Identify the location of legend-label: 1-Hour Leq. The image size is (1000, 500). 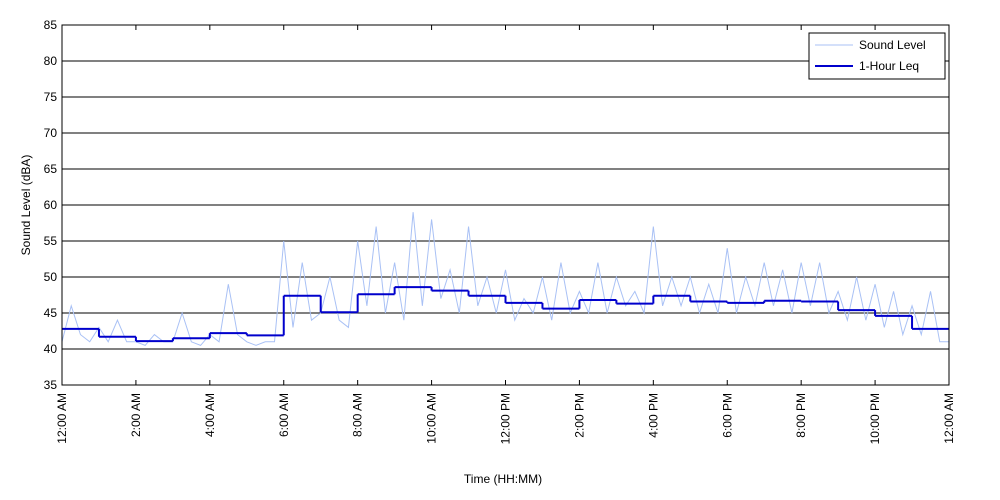
(889, 66).